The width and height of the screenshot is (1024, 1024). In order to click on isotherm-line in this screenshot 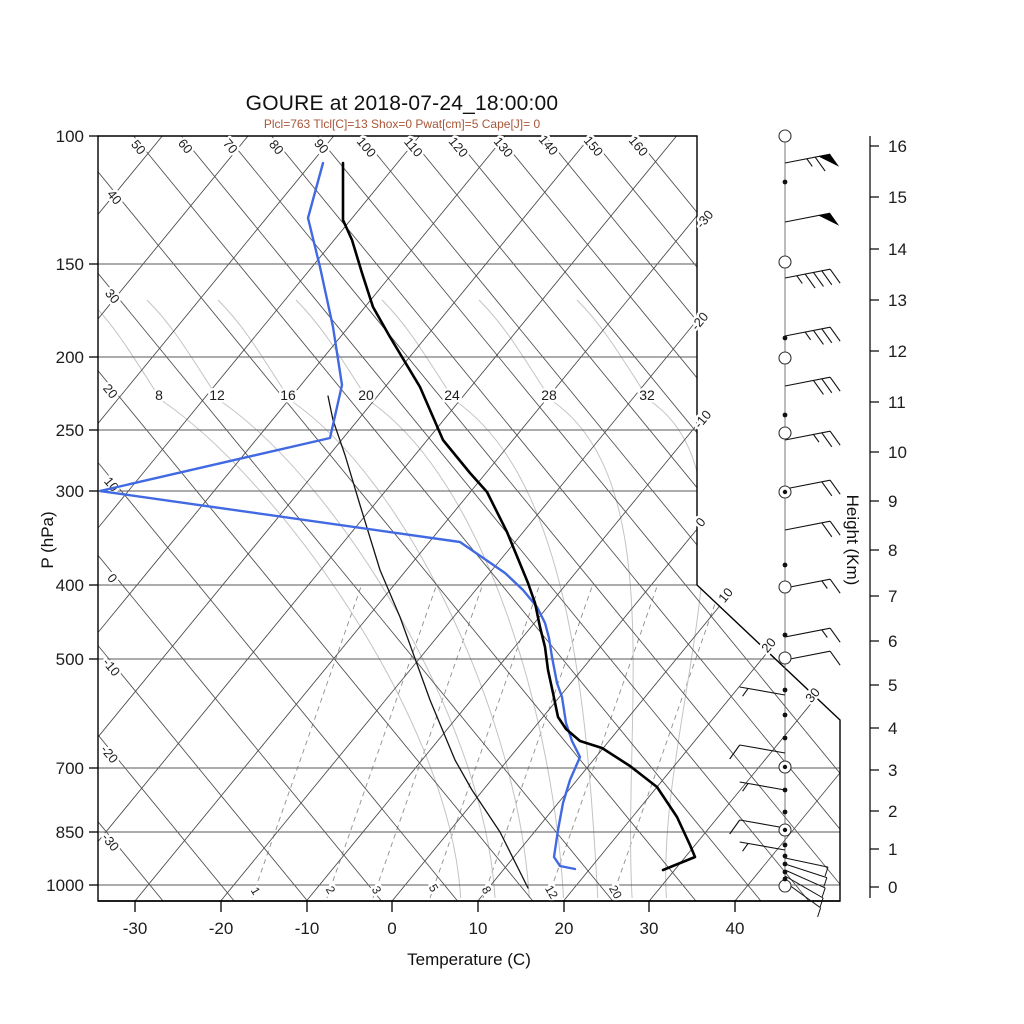, I will do `click(744, 518)`.